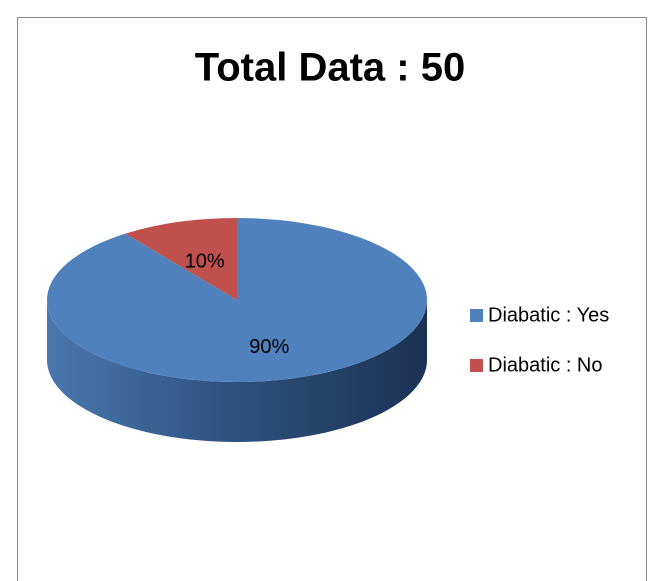 Image resolution: width=665 pixels, height=581 pixels. I want to click on data-label: 10%, so click(205, 261).